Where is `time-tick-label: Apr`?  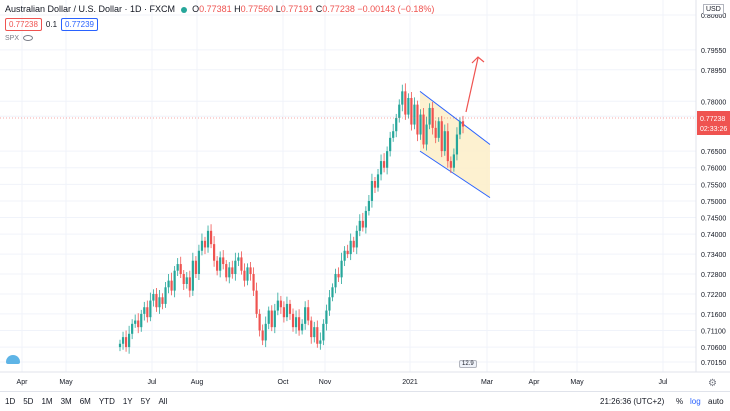
time-tick-label: Apr is located at coordinates (535, 382).